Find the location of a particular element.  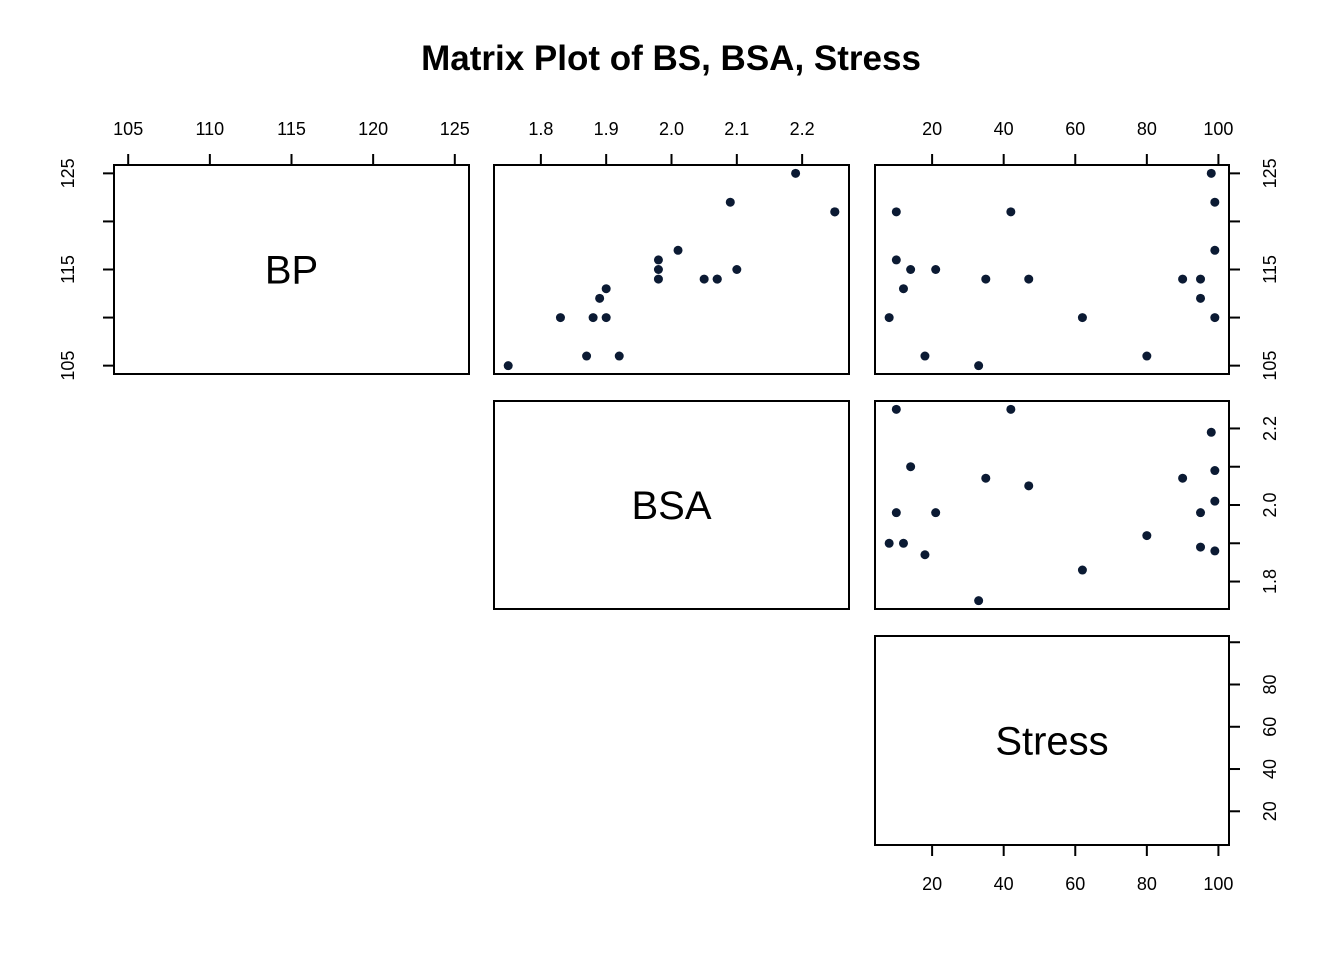

diagonal-label-bp: BP is located at coordinates (291, 271).